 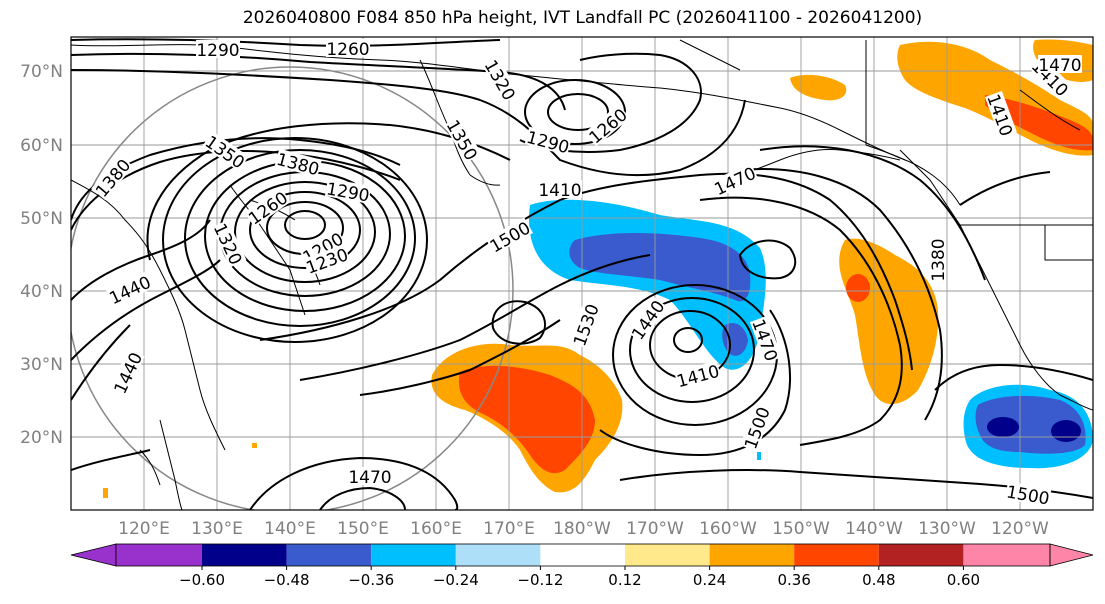 I want to click on latitude-label: 60°N, so click(x=41, y=146).